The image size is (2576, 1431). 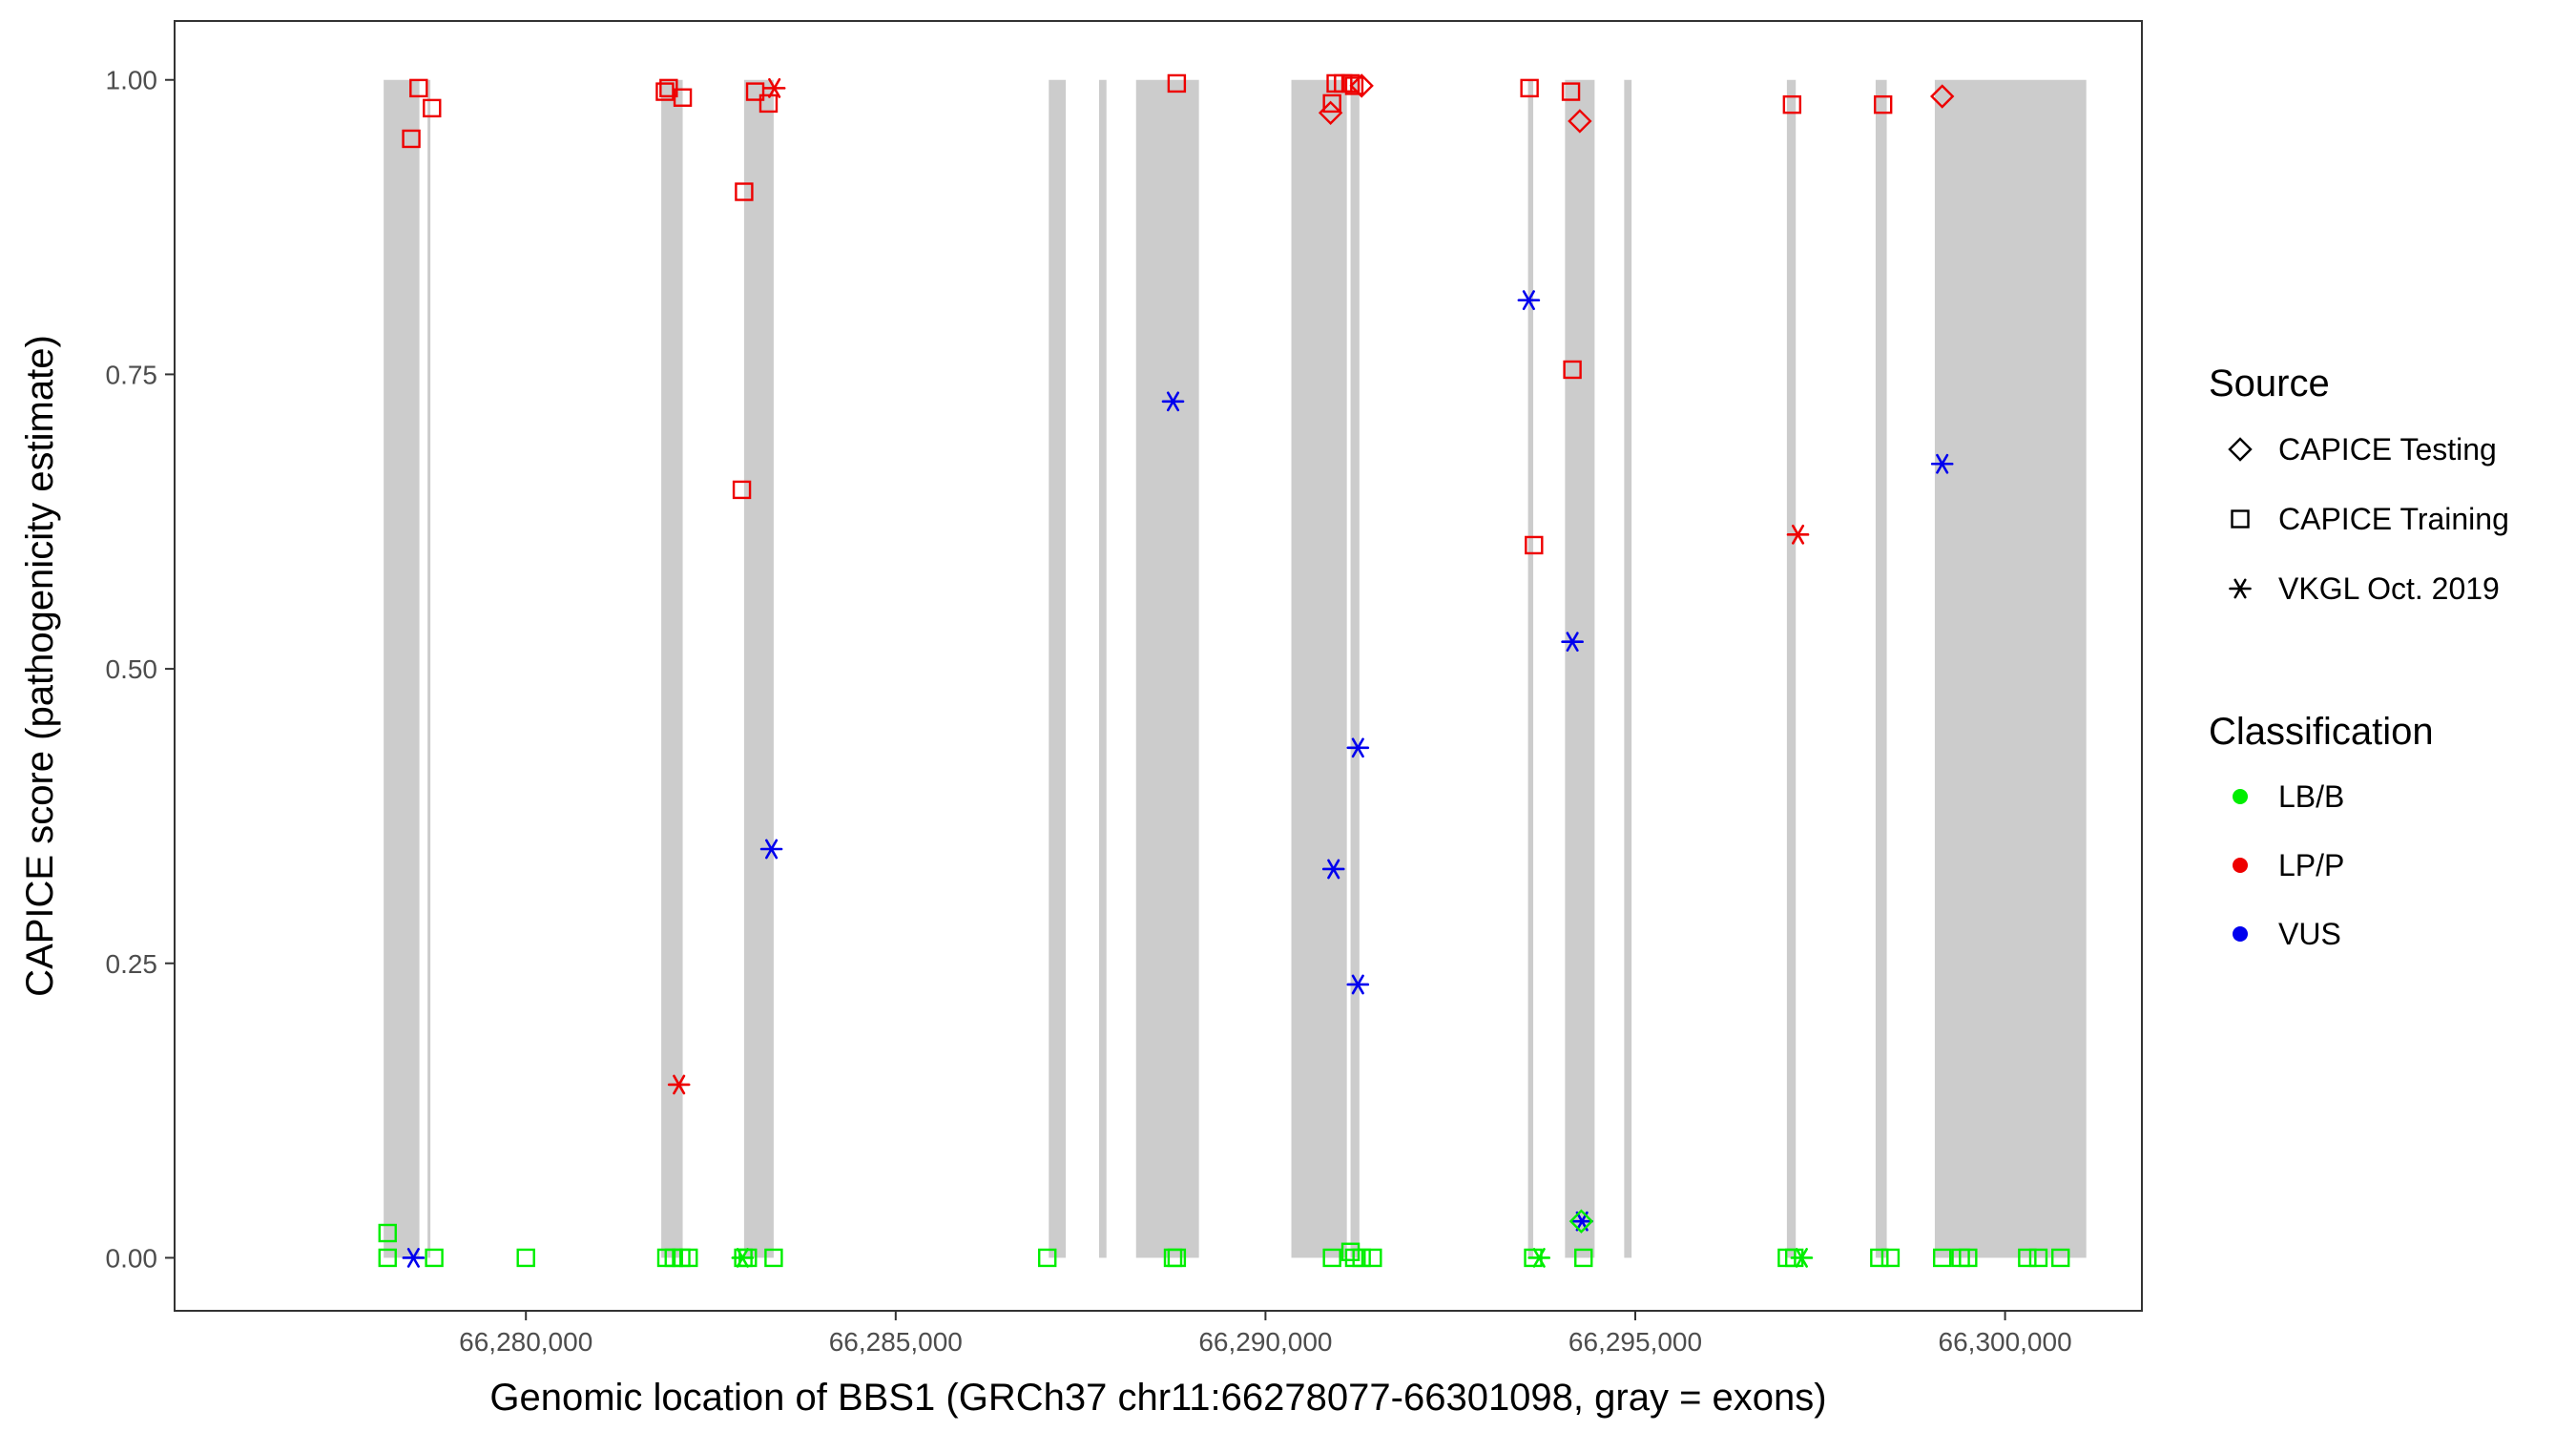 I want to click on legend-key-testing, so click(x=2240, y=449).